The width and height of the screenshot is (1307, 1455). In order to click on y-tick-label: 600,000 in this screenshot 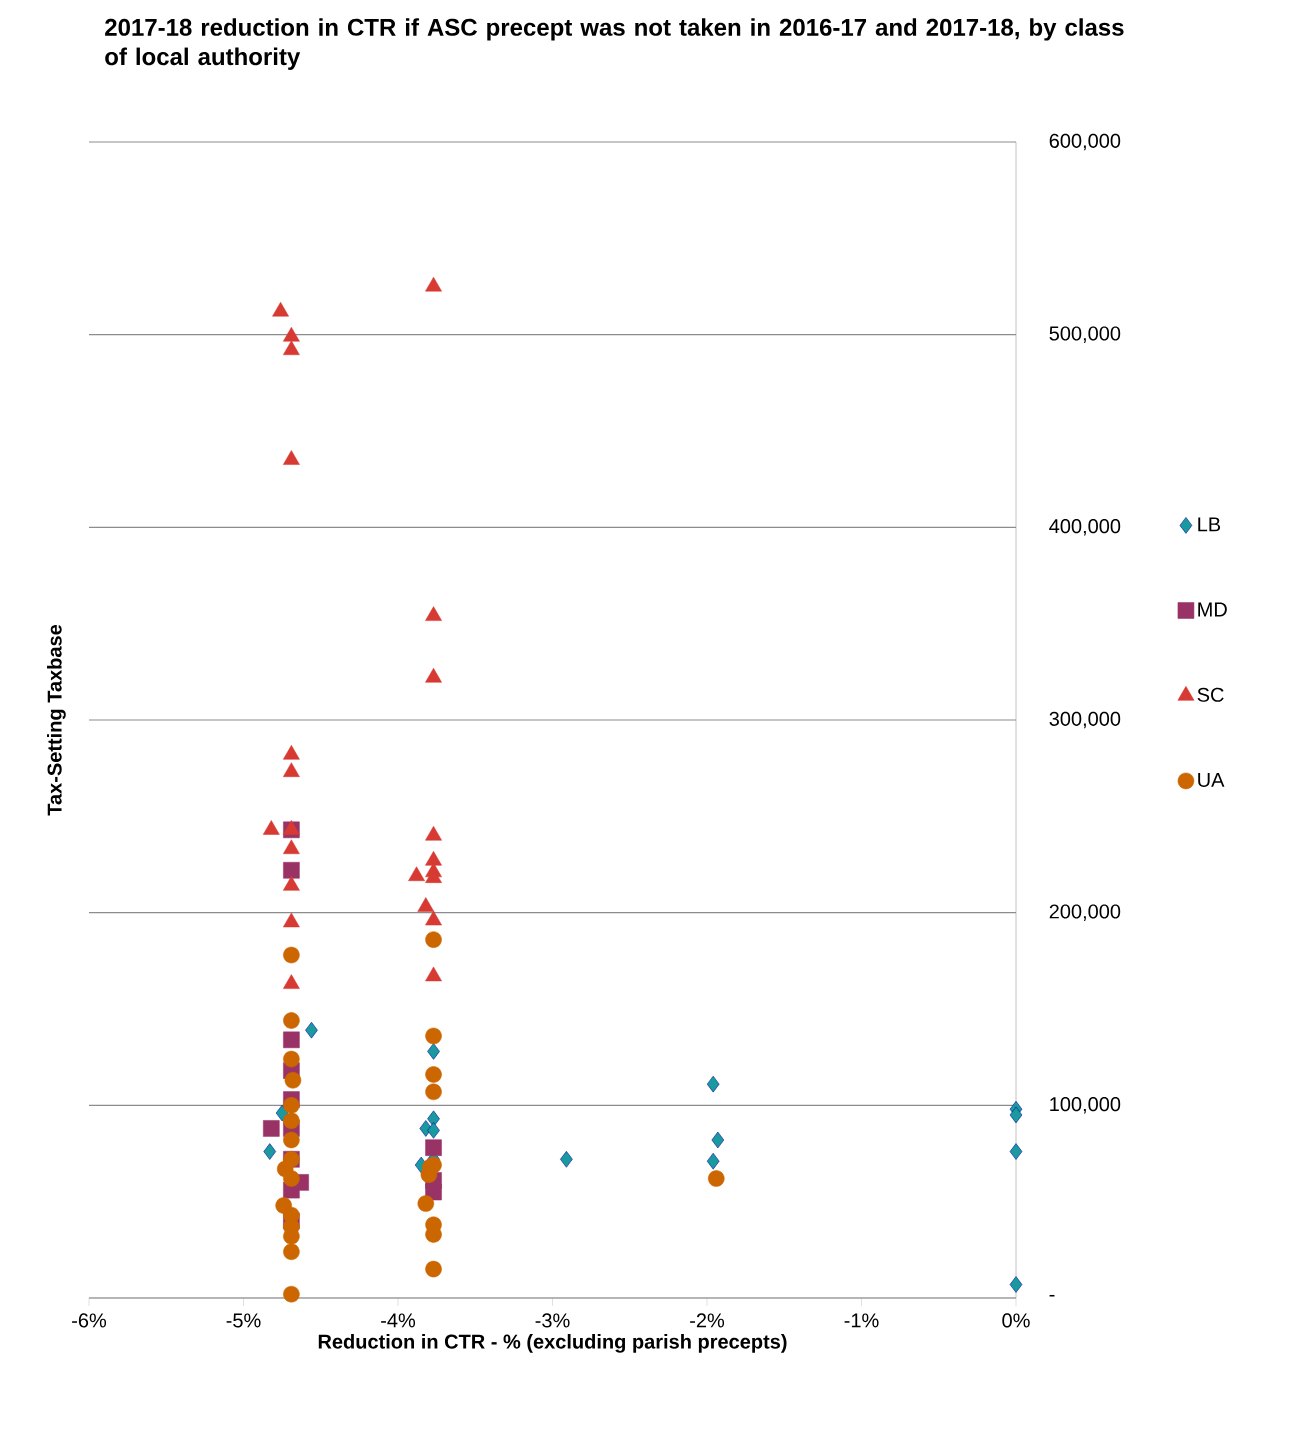, I will do `click(1085, 142)`.